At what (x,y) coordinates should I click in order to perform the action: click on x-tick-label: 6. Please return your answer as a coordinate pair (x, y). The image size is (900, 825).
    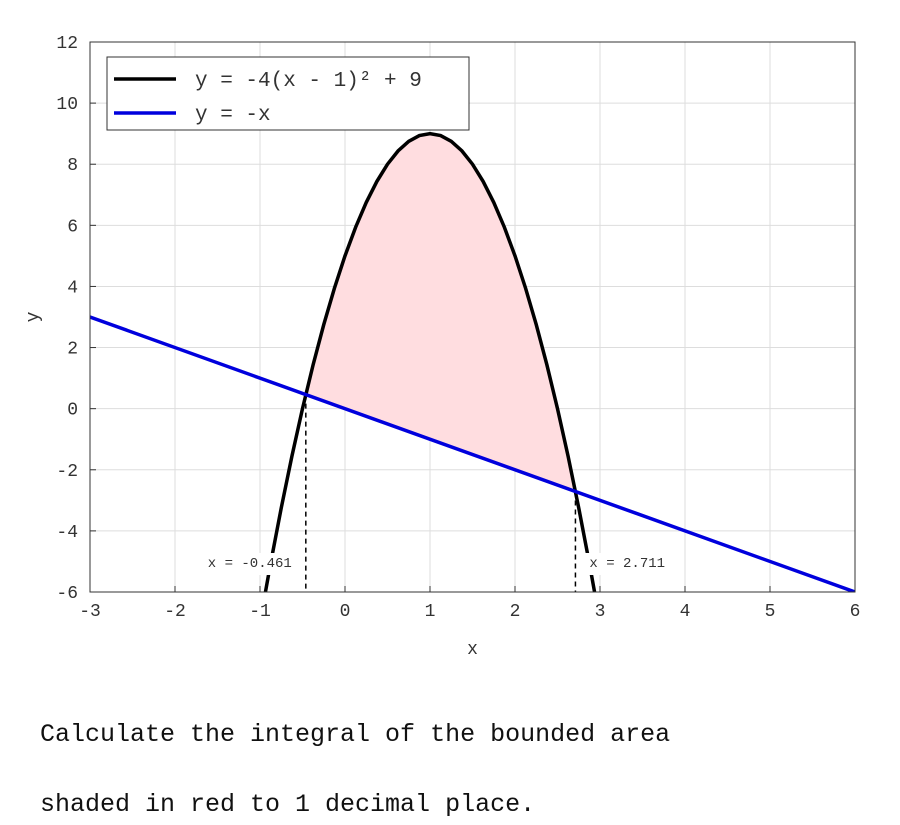
    Looking at the image, I should click on (855, 612).